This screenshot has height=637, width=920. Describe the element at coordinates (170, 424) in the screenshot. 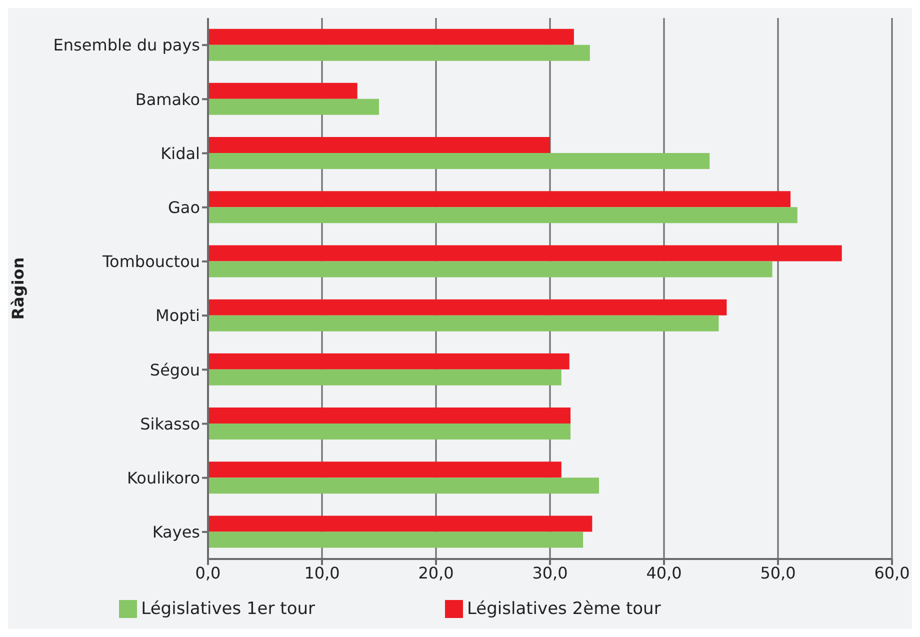

I see `y-tick-label: Sikasso` at that location.